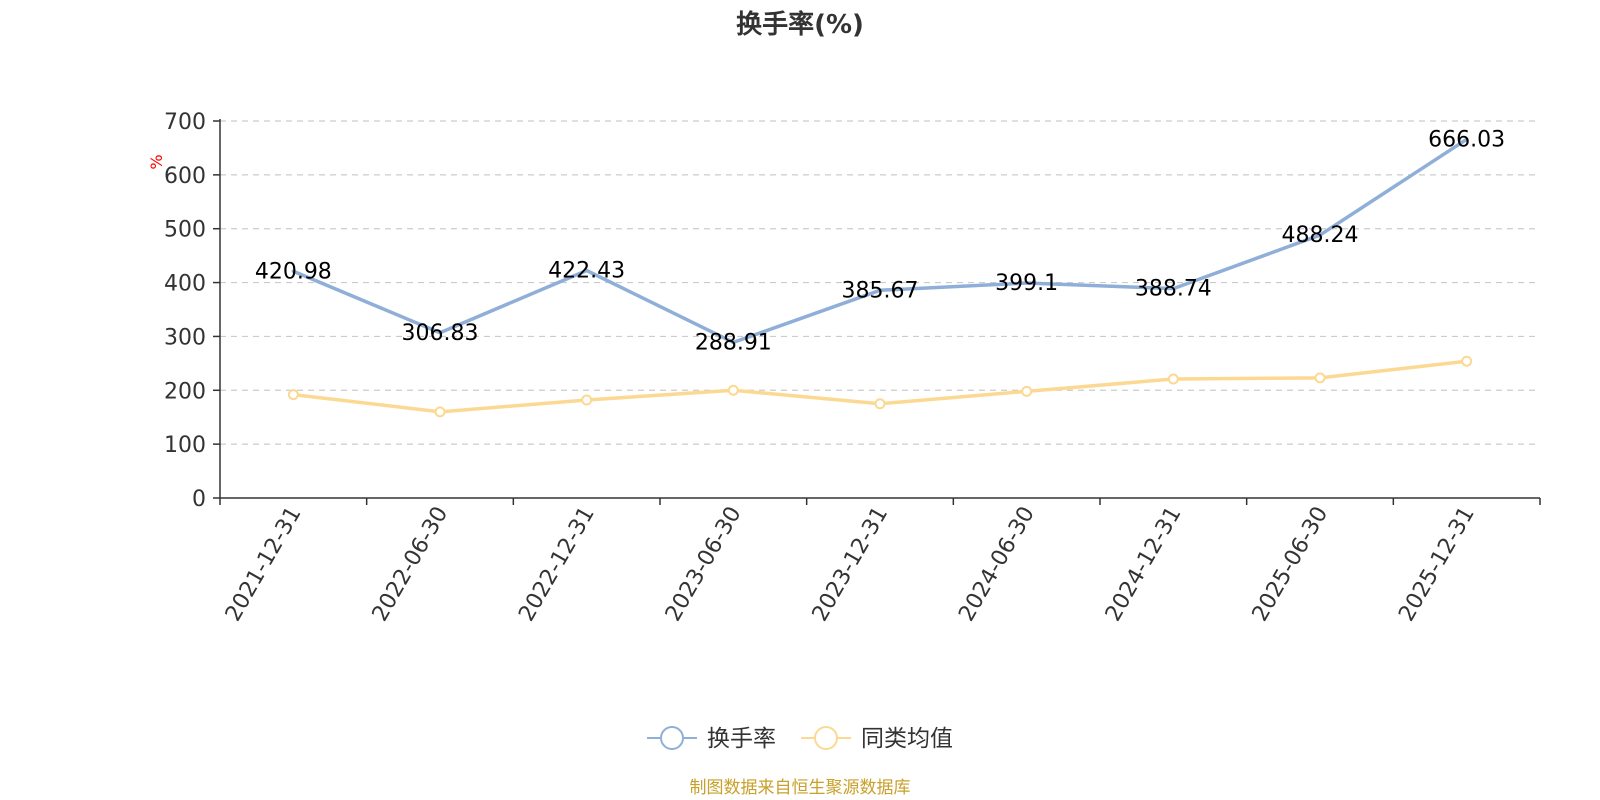 The width and height of the screenshot is (1600, 800). What do you see at coordinates (185, 337) in the screenshot?
I see `y-tick-label: 300` at bounding box center [185, 337].